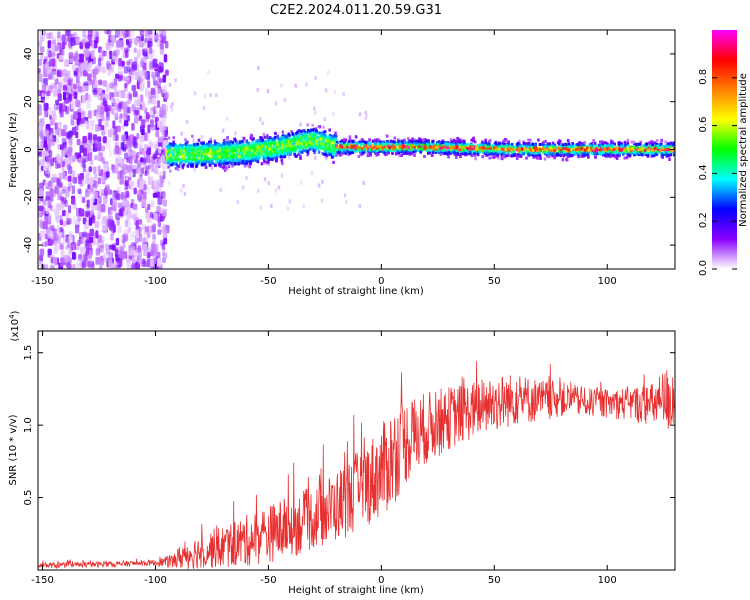 The image size is (750, 600). Describe the element at coordinates (356, 10) in the screenshot. I see `figure-title: C2E2.2024.011.20.59.G31` at that location.